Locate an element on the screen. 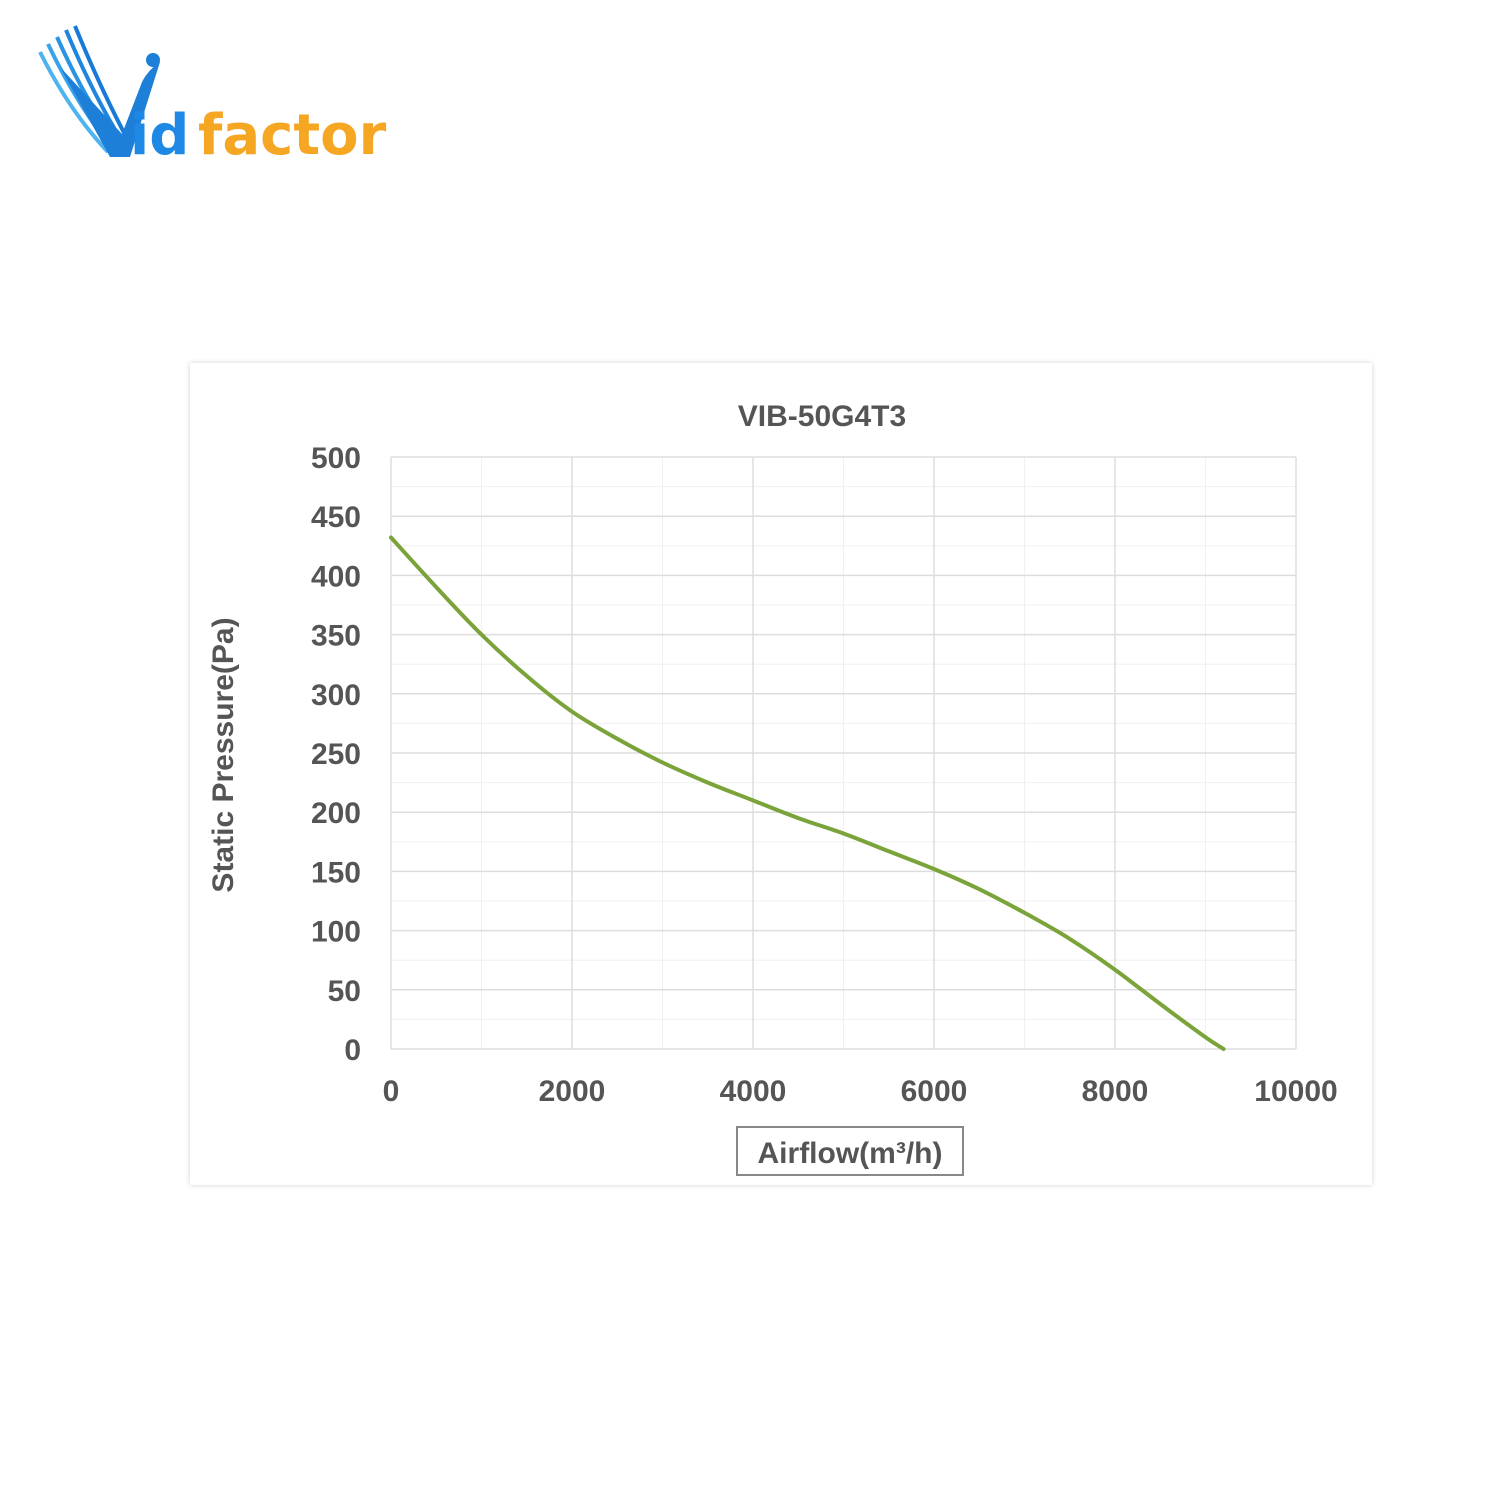 The width and height of the screenshot is (1500, 1500). x-axis-label: Airflow(m³/h) is located at coordinates (850, 1153).